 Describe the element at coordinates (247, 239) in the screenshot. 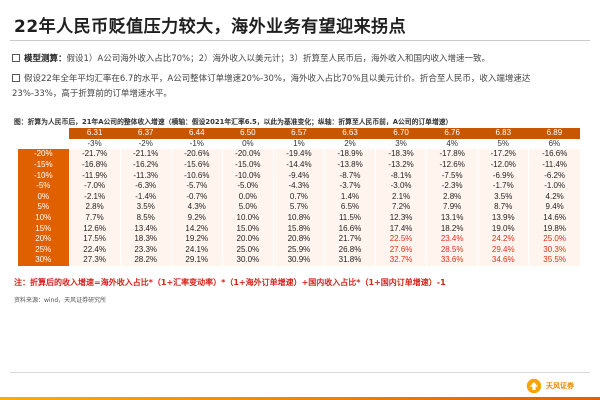

I see `table-cell: 20.0%` at that location.